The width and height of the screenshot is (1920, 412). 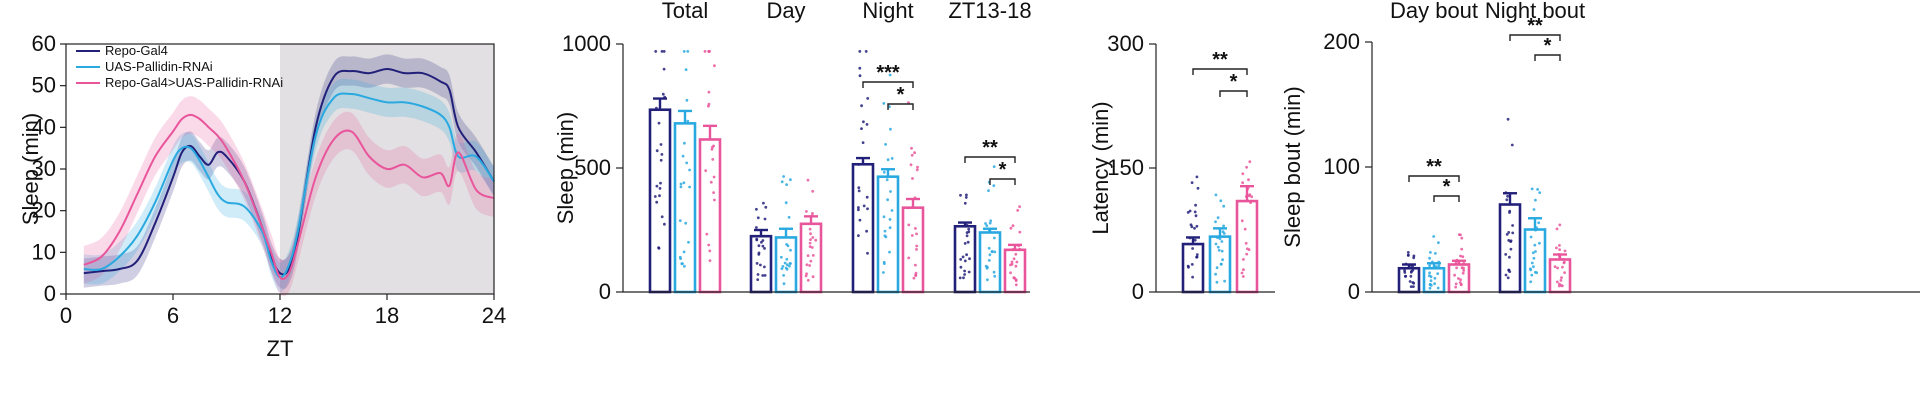 I want to click on y-tick-label: 0, so click(x=50, y=293).